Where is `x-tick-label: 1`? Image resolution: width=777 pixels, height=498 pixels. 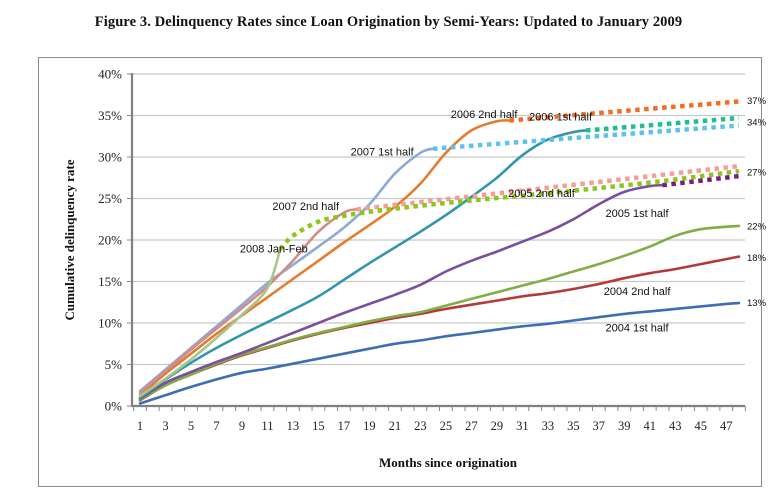 x-tick-label: 1 is located at coordinates (140, 426).